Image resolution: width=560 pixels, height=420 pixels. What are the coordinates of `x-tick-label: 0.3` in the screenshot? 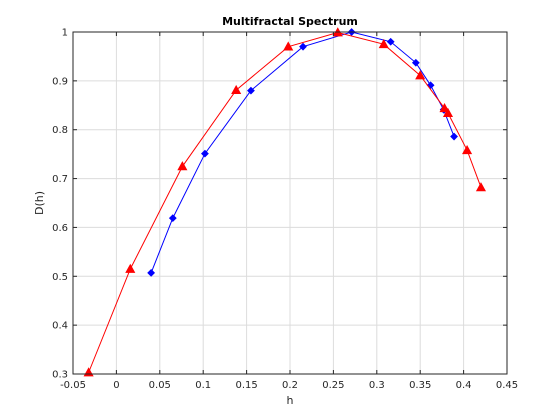 It's located at (377, 385).